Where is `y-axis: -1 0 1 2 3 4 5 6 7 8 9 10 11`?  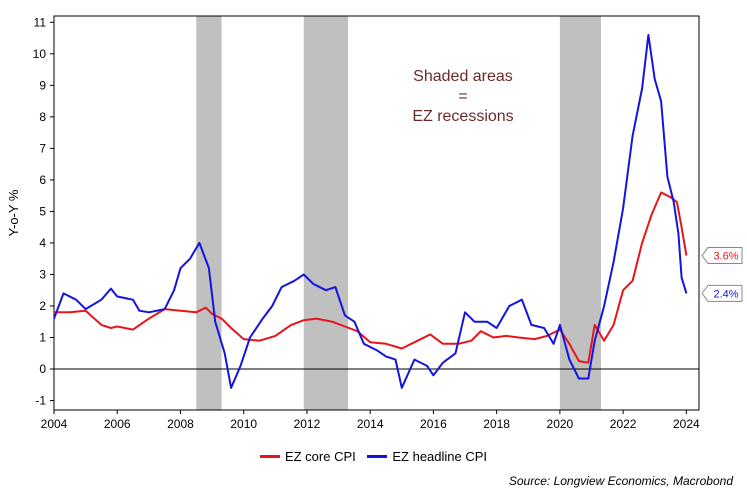 y-axis: -1 0 1 2 3 4 5 6 7 8 9 10 11 is located at coordinates (43, 211).